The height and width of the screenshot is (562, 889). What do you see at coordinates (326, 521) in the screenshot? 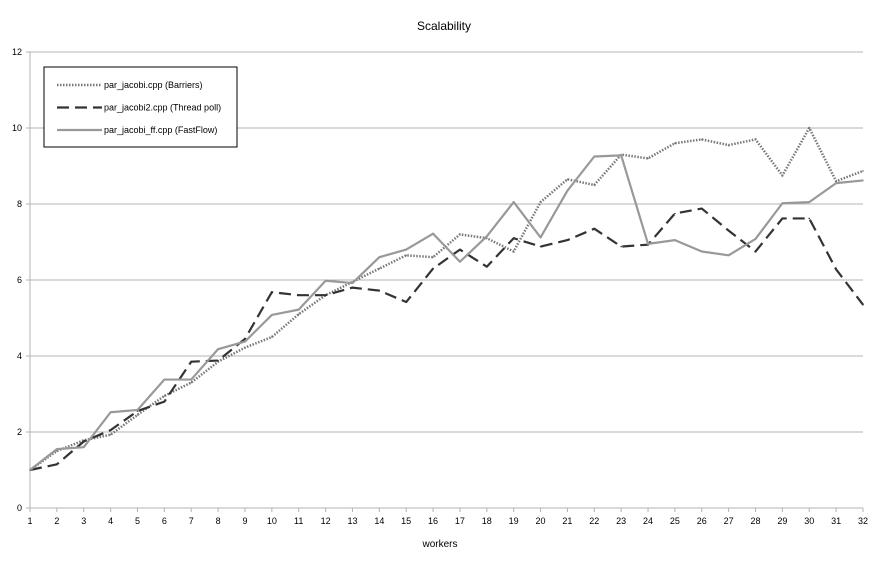
I see `x-tick-label: 12` at bounding box center [326, 521].